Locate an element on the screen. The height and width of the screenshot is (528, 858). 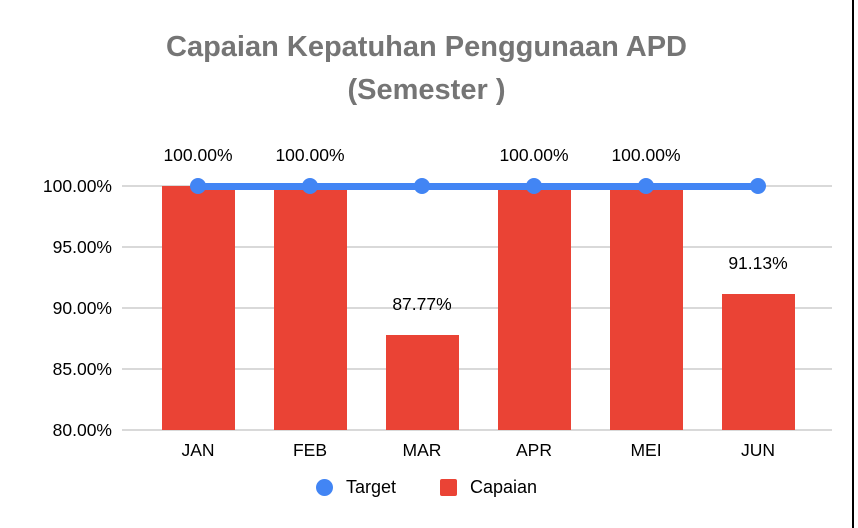
x-axis-category-label: JUN is located at coordinates (758, 450).